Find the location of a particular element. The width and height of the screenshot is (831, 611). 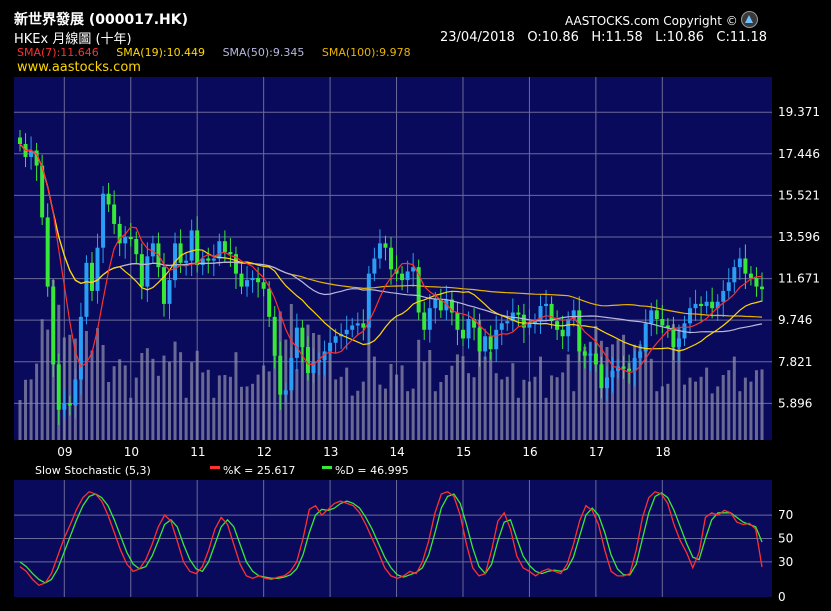

price-tick-label: 5.896 is located at coordinates (795, 403).